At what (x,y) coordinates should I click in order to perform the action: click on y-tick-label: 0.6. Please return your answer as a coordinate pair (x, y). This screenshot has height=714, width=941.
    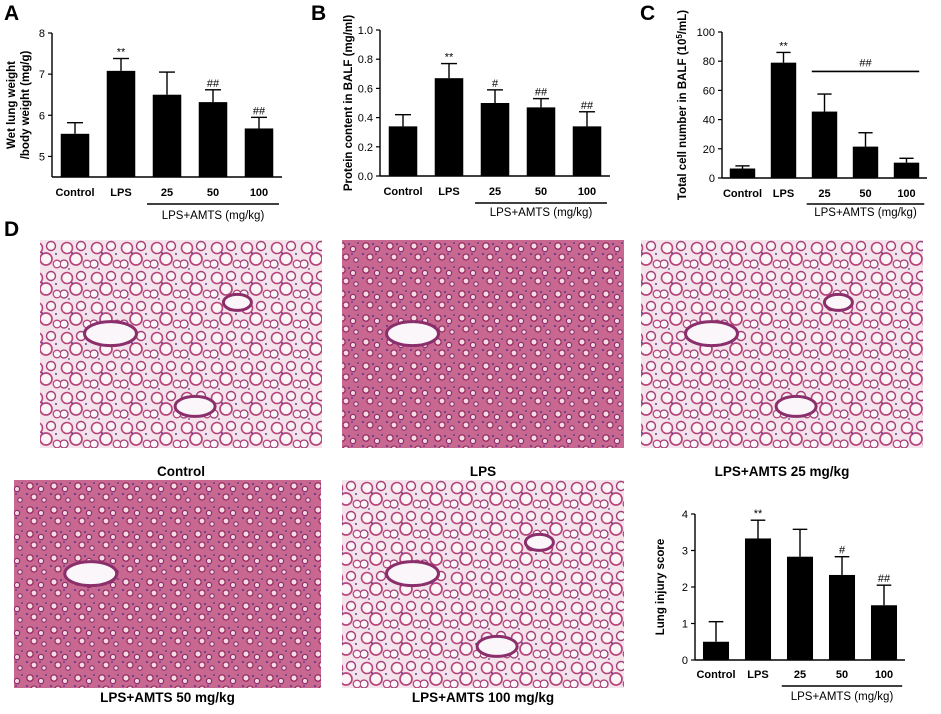
    Looking at the image, I should click on (365, 89).